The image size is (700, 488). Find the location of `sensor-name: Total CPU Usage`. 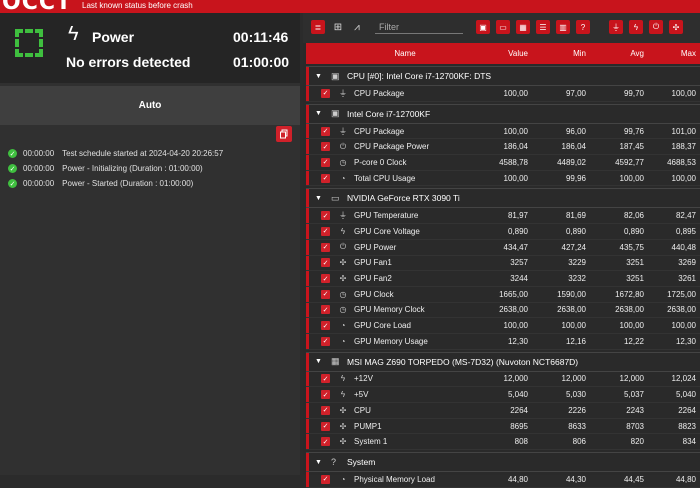

sensor-name: Total CPU Usage is located at coordinates (385, 178).